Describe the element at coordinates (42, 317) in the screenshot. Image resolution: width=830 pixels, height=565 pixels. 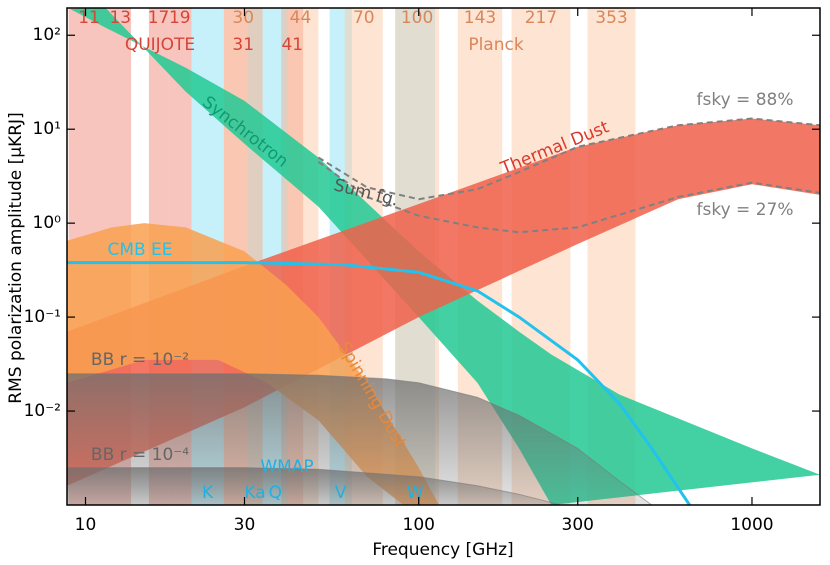
I see `y-tick-label: 10⁻¹` at that location.